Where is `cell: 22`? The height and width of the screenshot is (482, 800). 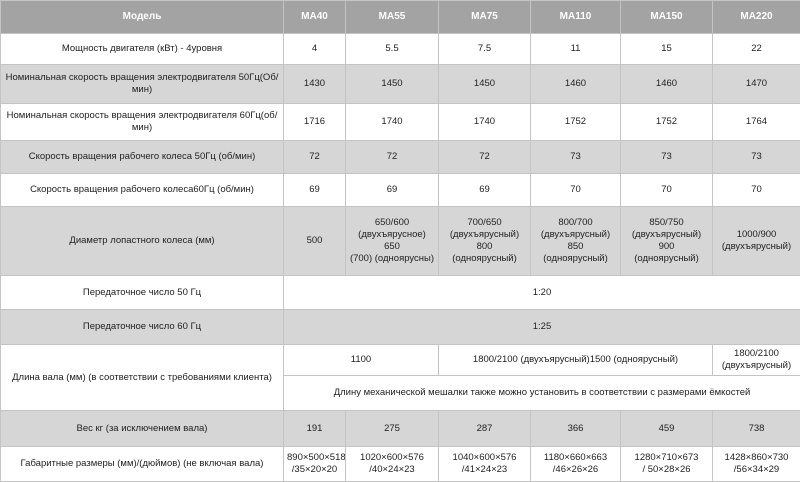 cell: 22 is located at coordinates (756, 49).